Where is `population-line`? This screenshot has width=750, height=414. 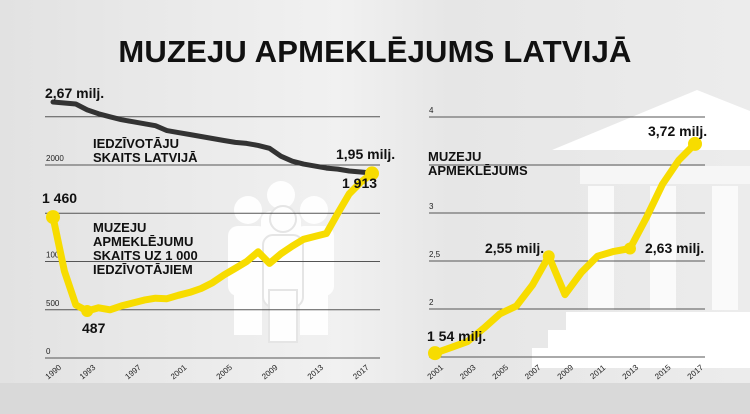 population-line is located at coordinates (212, 137).